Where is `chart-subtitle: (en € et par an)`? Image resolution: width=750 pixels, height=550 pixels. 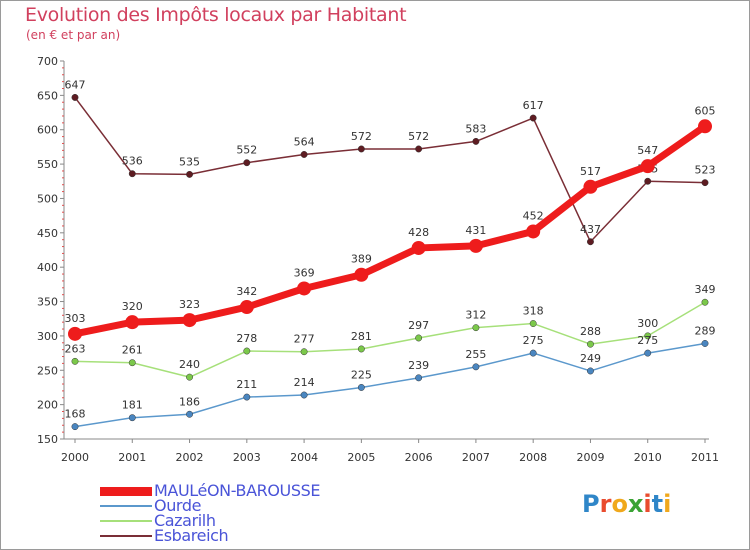
chart-subtitle: (en € et par an) is located at coordinates (73, 35).